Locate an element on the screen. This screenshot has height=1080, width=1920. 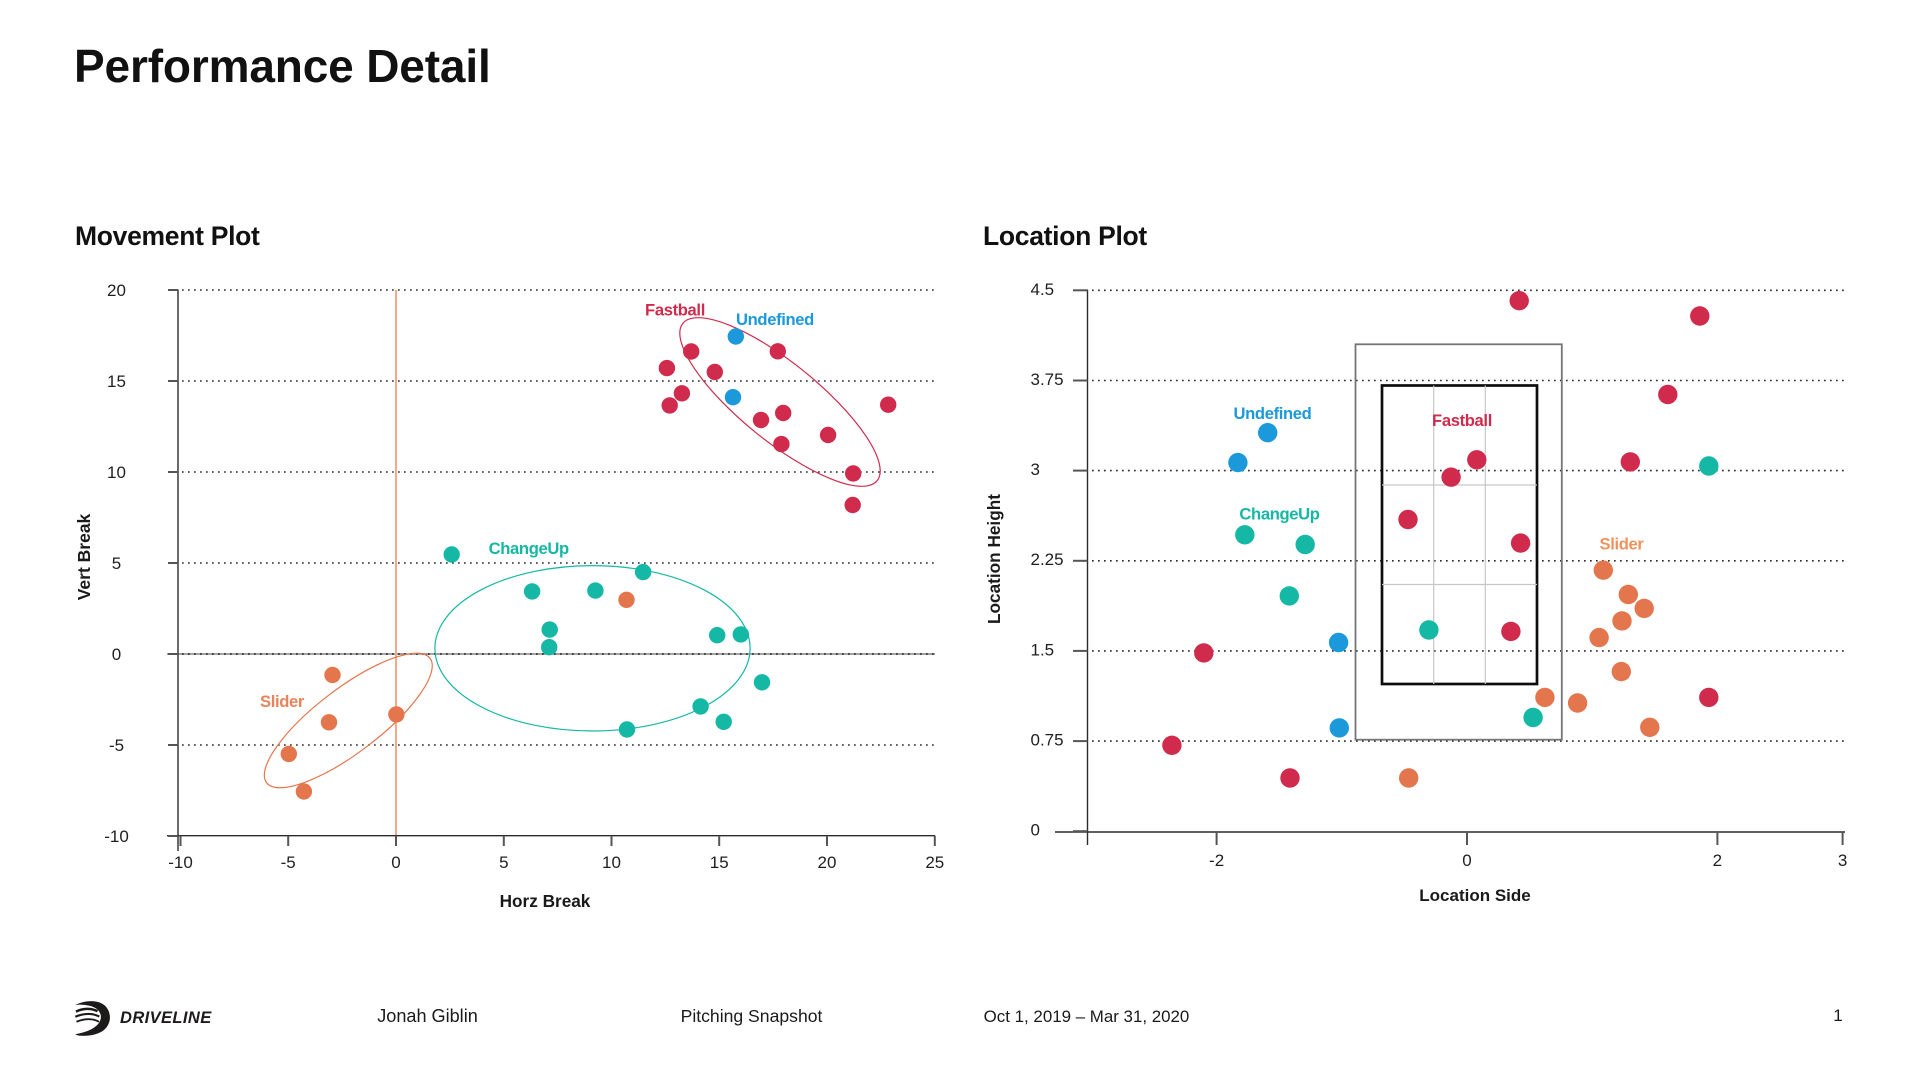
svg-text: 1.5 is located at coordinates (1043, 649).